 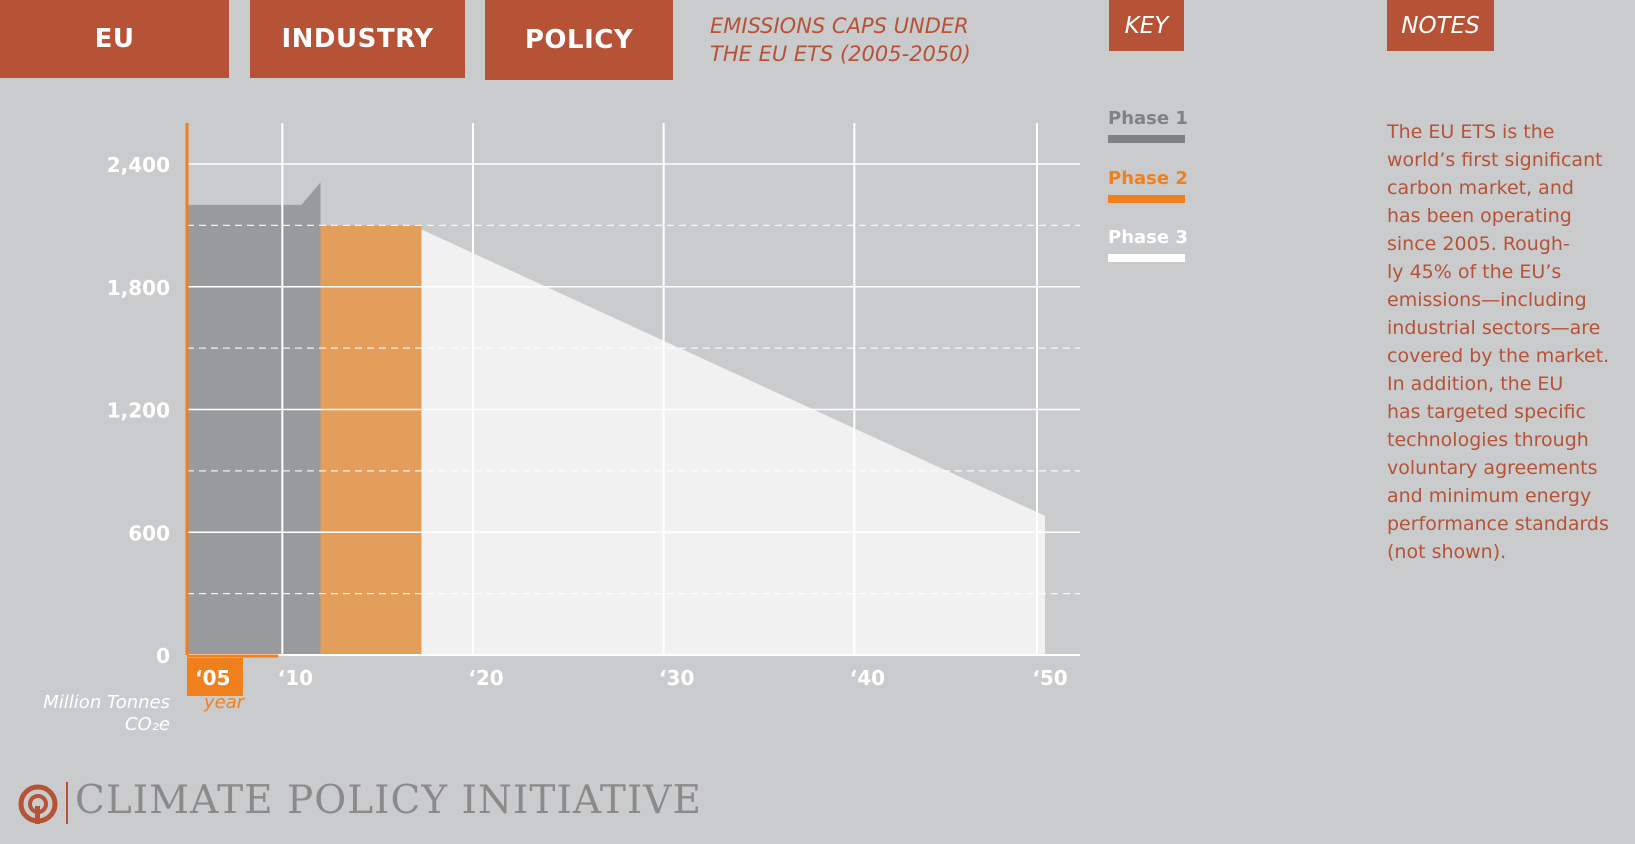 I want to click on x-tick-label: ‘50, so click(x=1049, y=678).